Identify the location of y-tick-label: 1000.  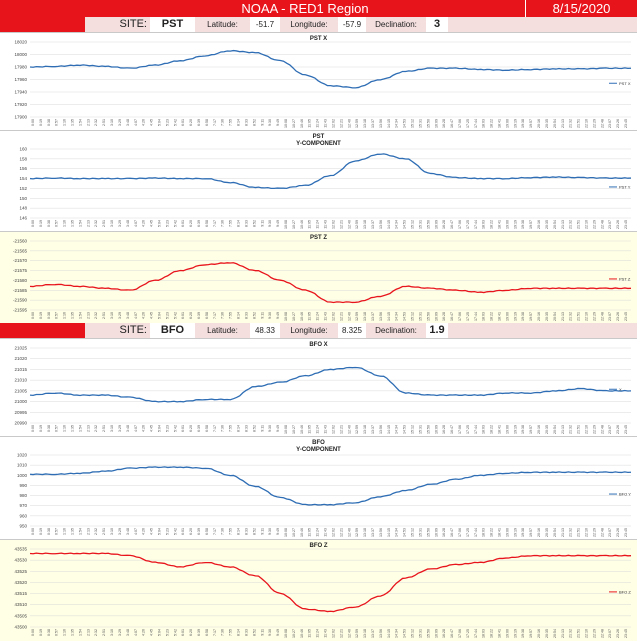
(22, 475).